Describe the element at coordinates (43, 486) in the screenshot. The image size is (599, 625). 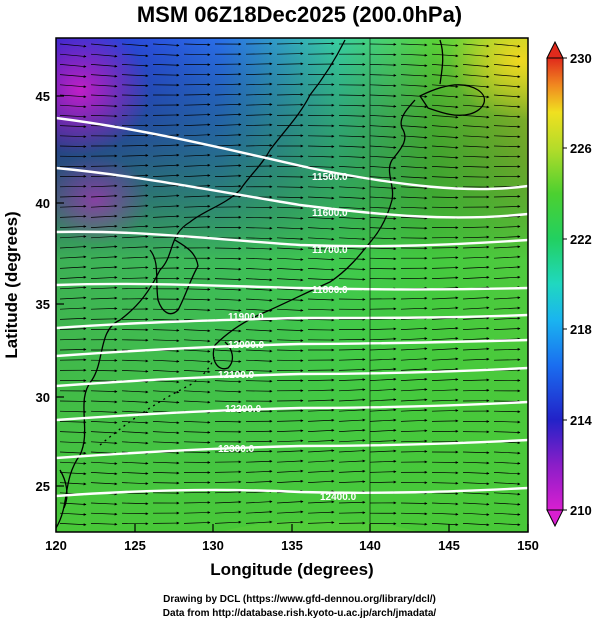
I see `y-tick-label: 25` at that location.